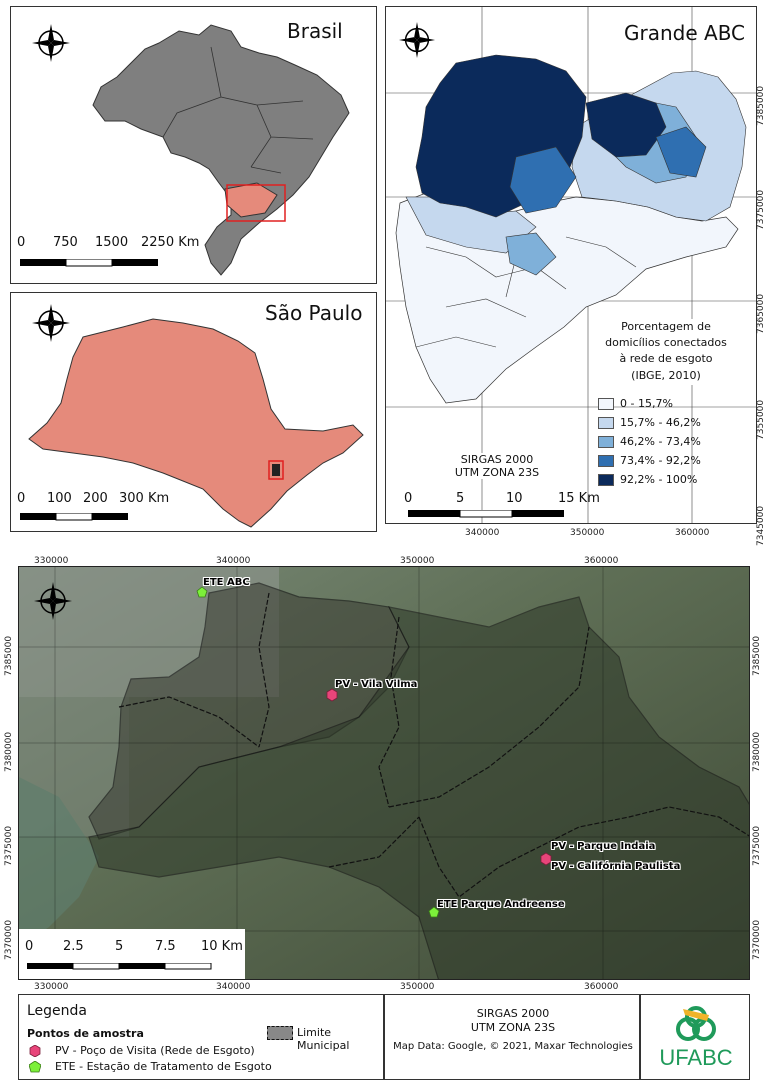 This screenshot has width=768, height=1087. Describe the element at coordinates (616, 866) in the screenshot. I see `point-label: PV - Califórnia Paulista` at that location.